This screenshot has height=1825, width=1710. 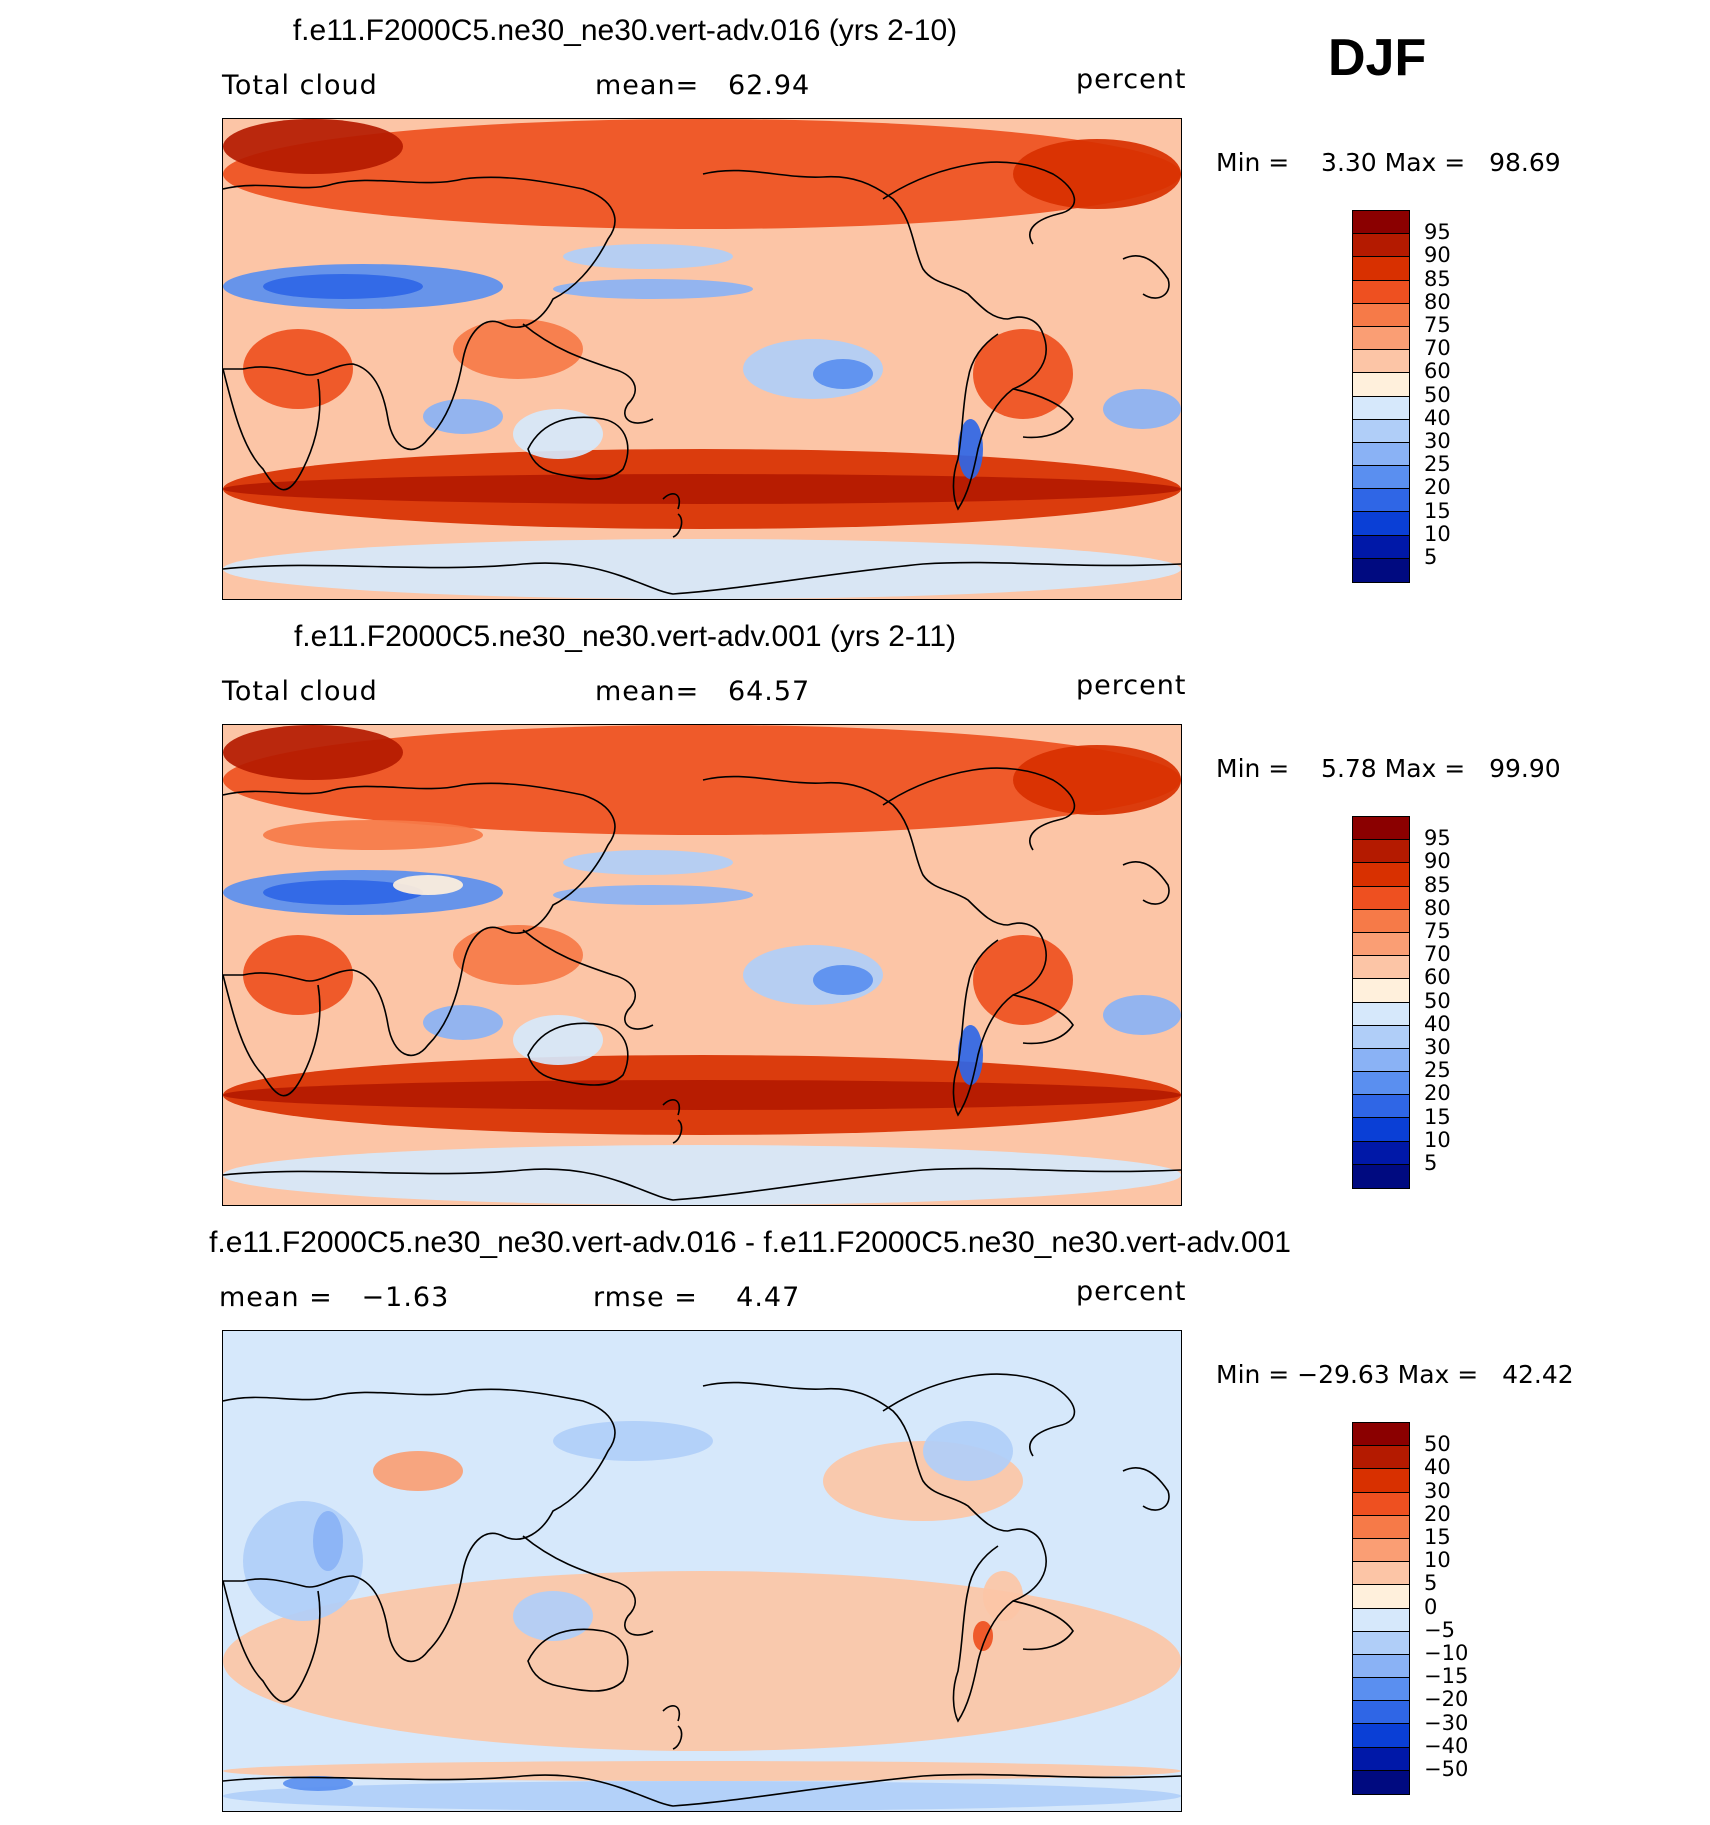 I want to click on mean-label: mean= 62.94, so click(x=703, y=85).